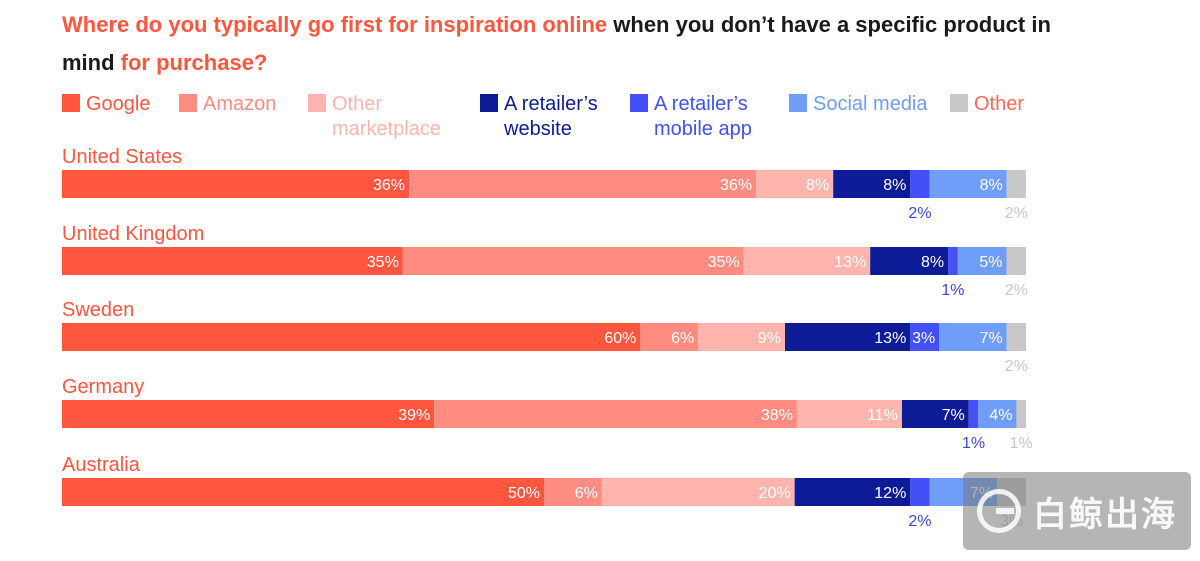  What do you see at coordinates (240, 104) in the screenshot?
I see `legend-label: Amazon` at bounding box center [240, 104].